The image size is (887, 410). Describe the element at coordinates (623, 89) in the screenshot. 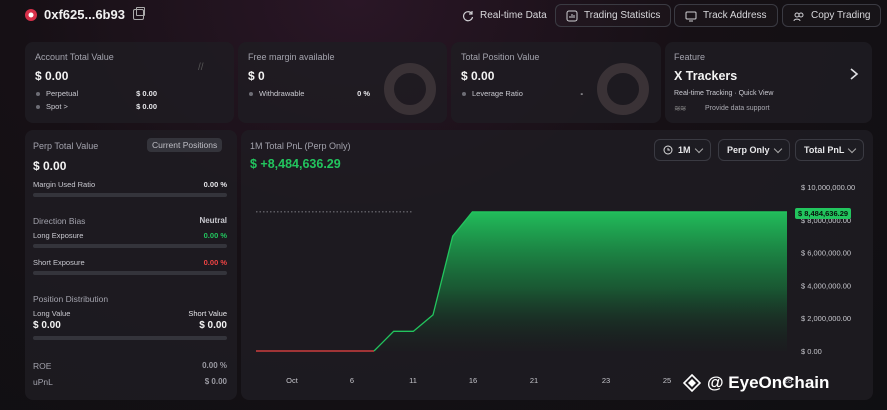

I see `position-donut` at that location.